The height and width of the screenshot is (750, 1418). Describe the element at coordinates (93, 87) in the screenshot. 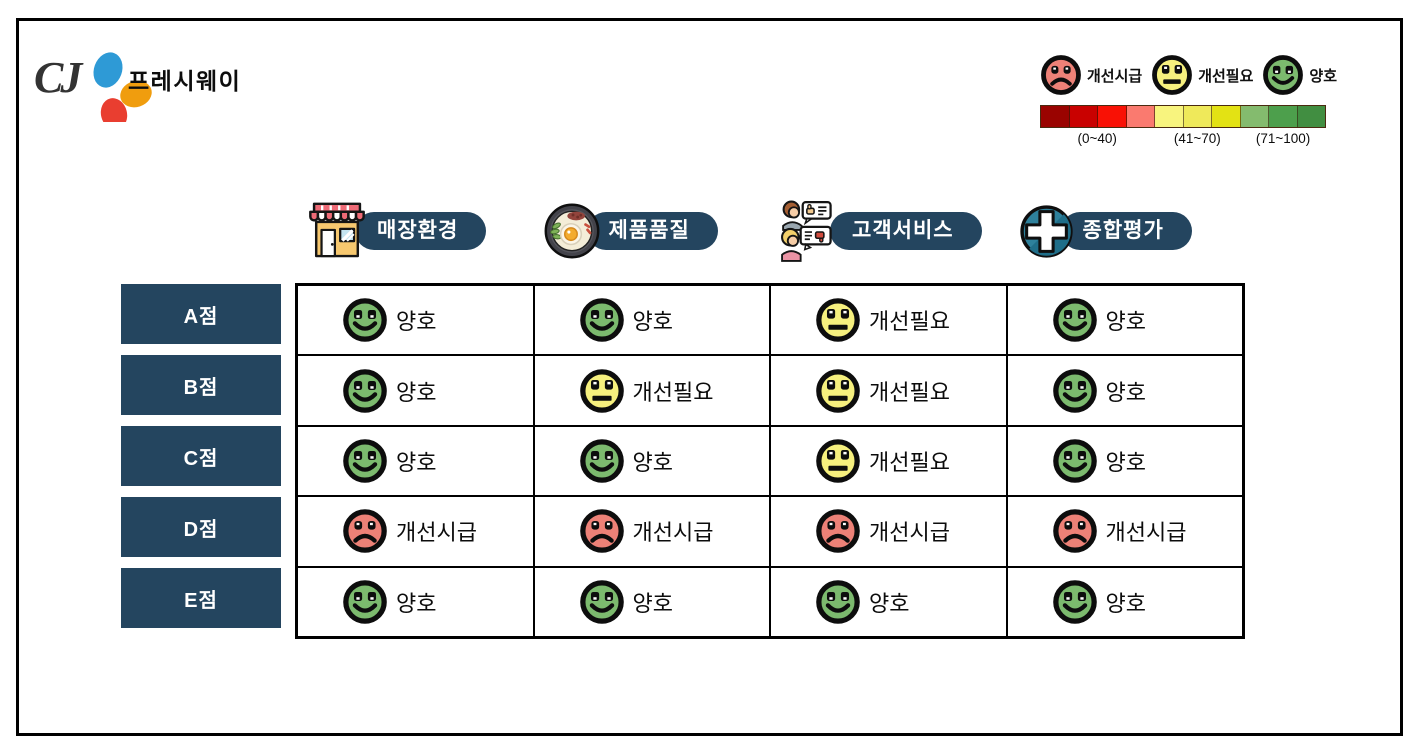

I see `cj-logo-icon: CJ` at that location.